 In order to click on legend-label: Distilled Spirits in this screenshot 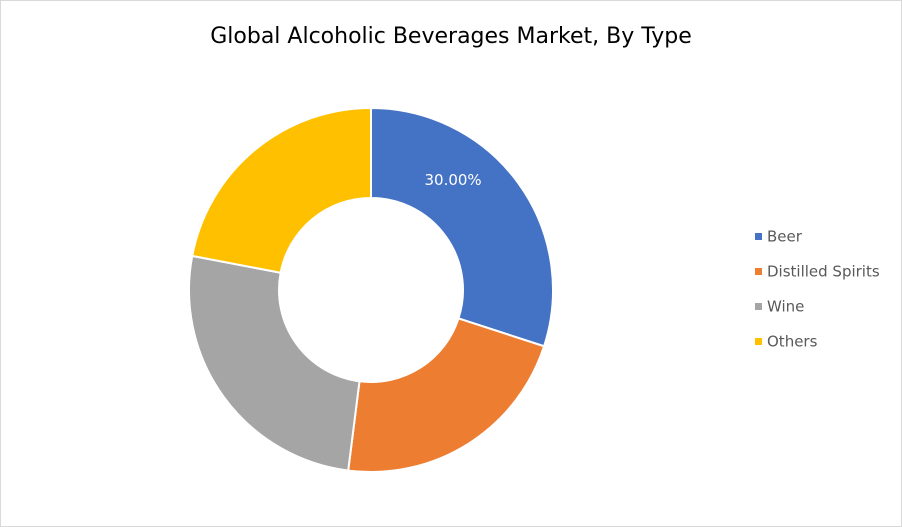, I will do `click(823, 272)`.